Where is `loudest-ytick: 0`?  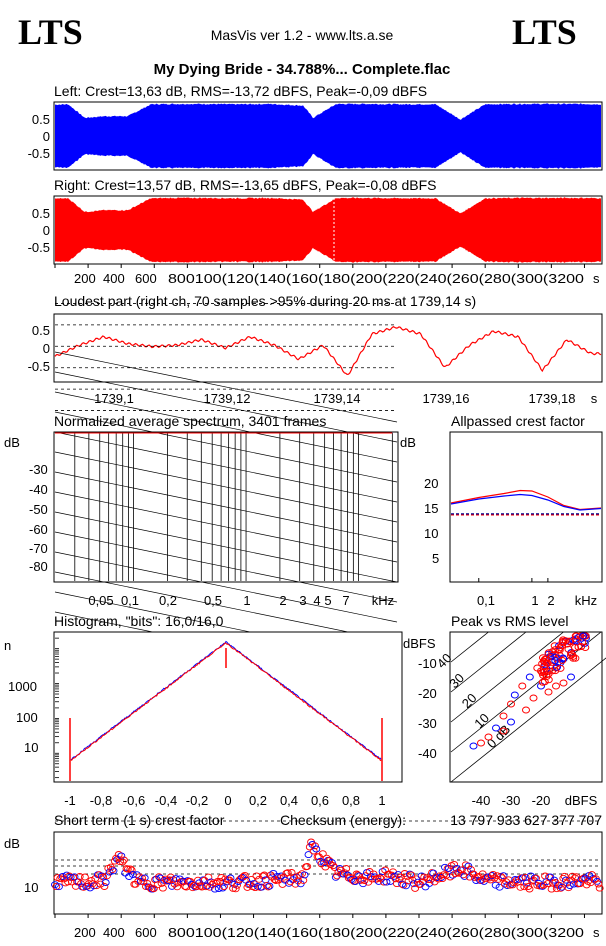
loudest-ytick: 0 is located at coordinates (46, 348).